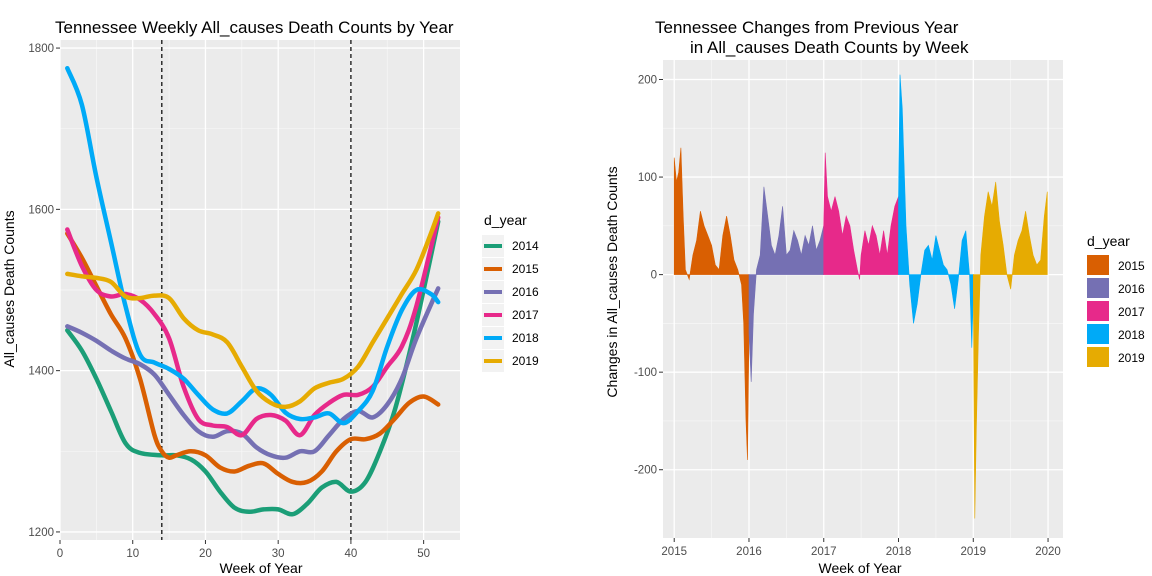 Image resolution: width=1152 pixels, height=576 pixels. I want to click on y-axis-label: Changes in All_causes Death Counts, so click(612, 281).